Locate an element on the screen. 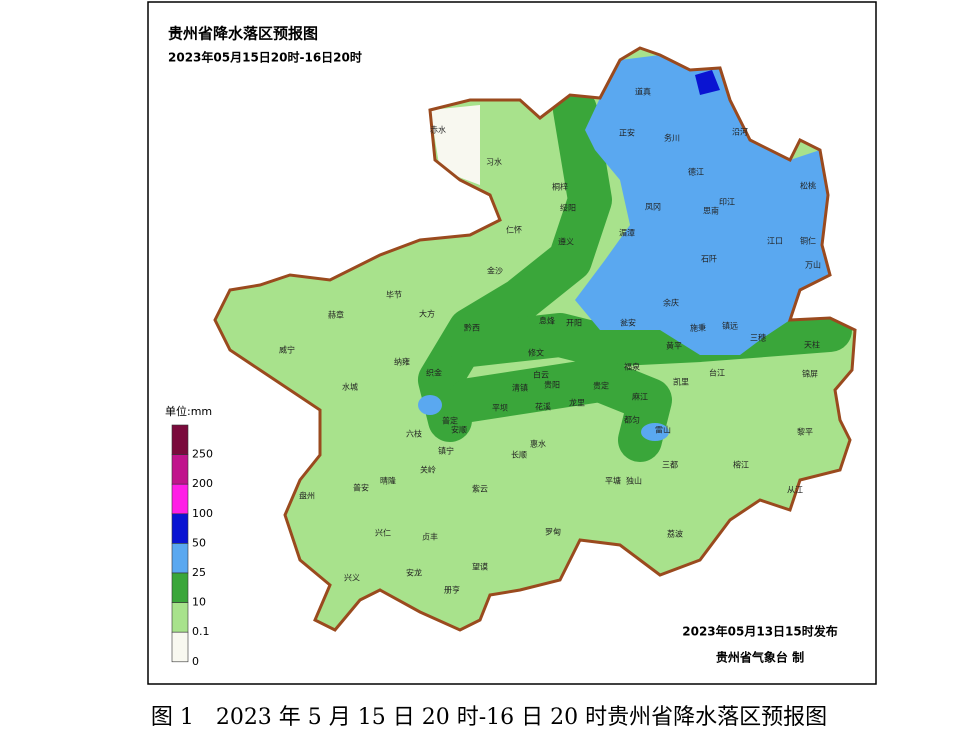  place-name: 瓮安 is located at coordinates (628, 323).